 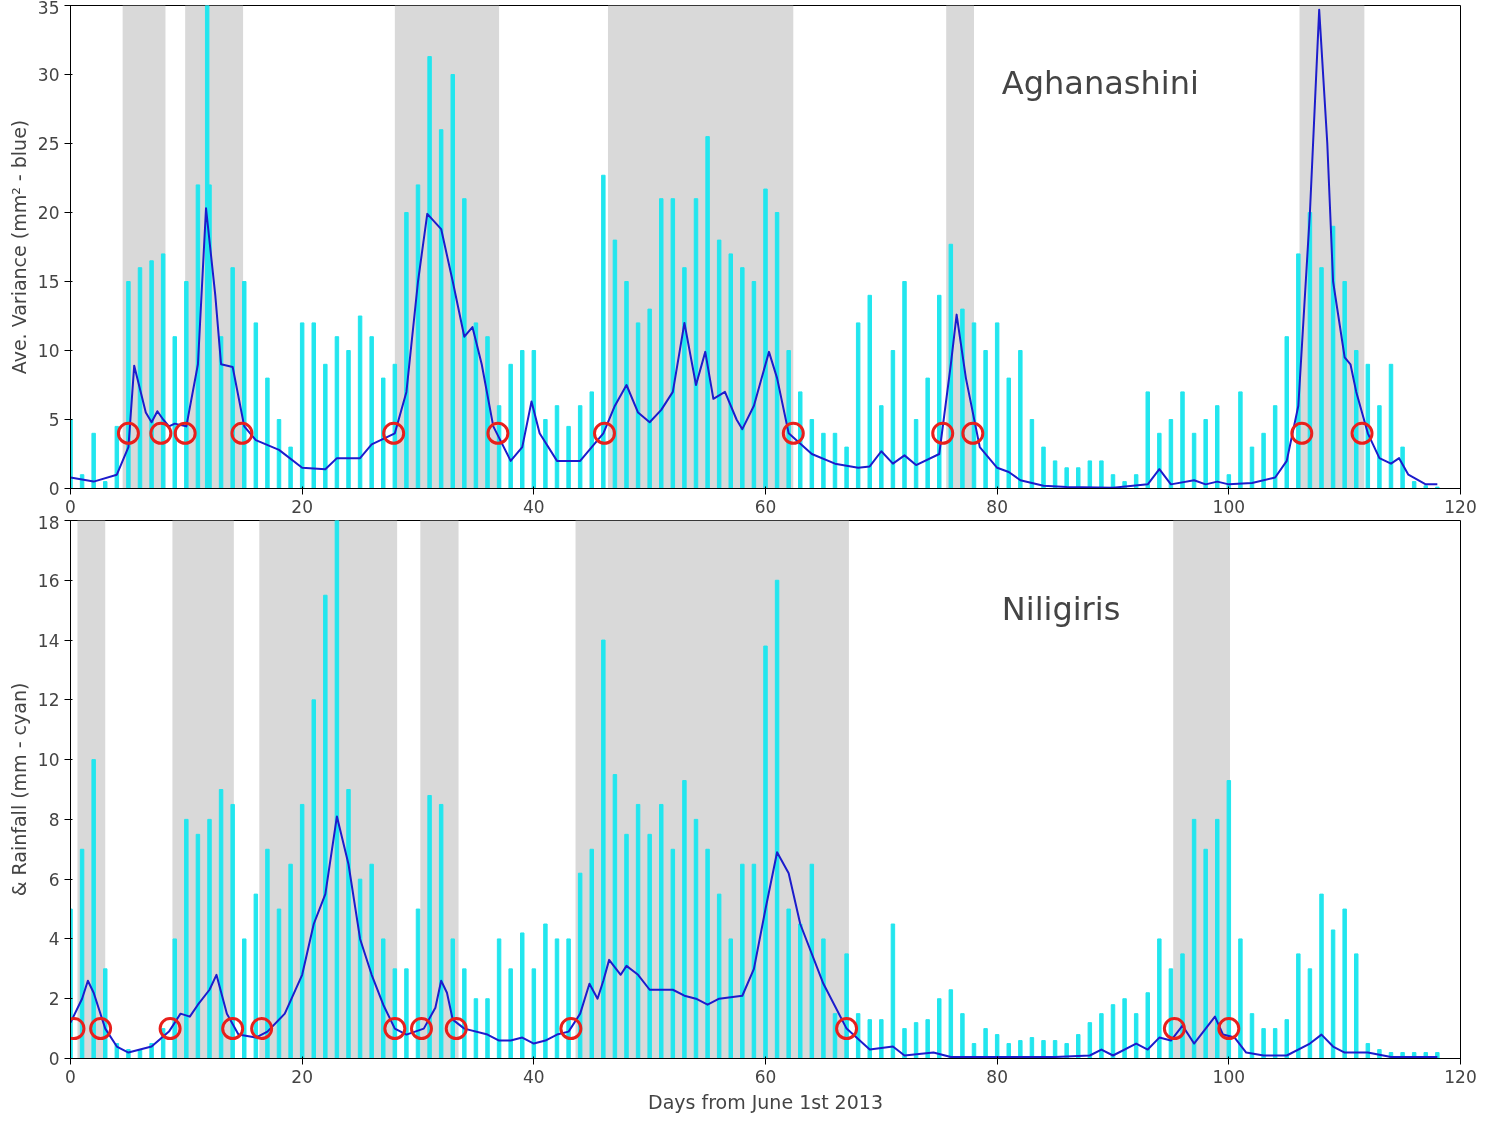 I want to click on y-tick-label: 12, so click(x=48, y=700).